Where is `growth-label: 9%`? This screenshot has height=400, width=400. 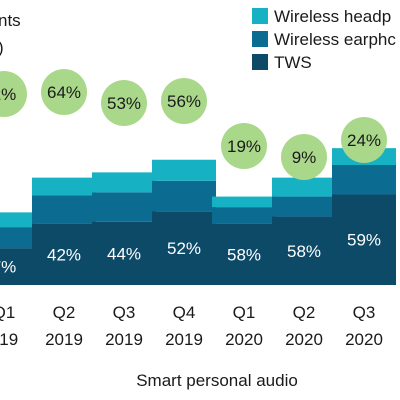 growth-label: 9% is located at coordinates (304, 157).